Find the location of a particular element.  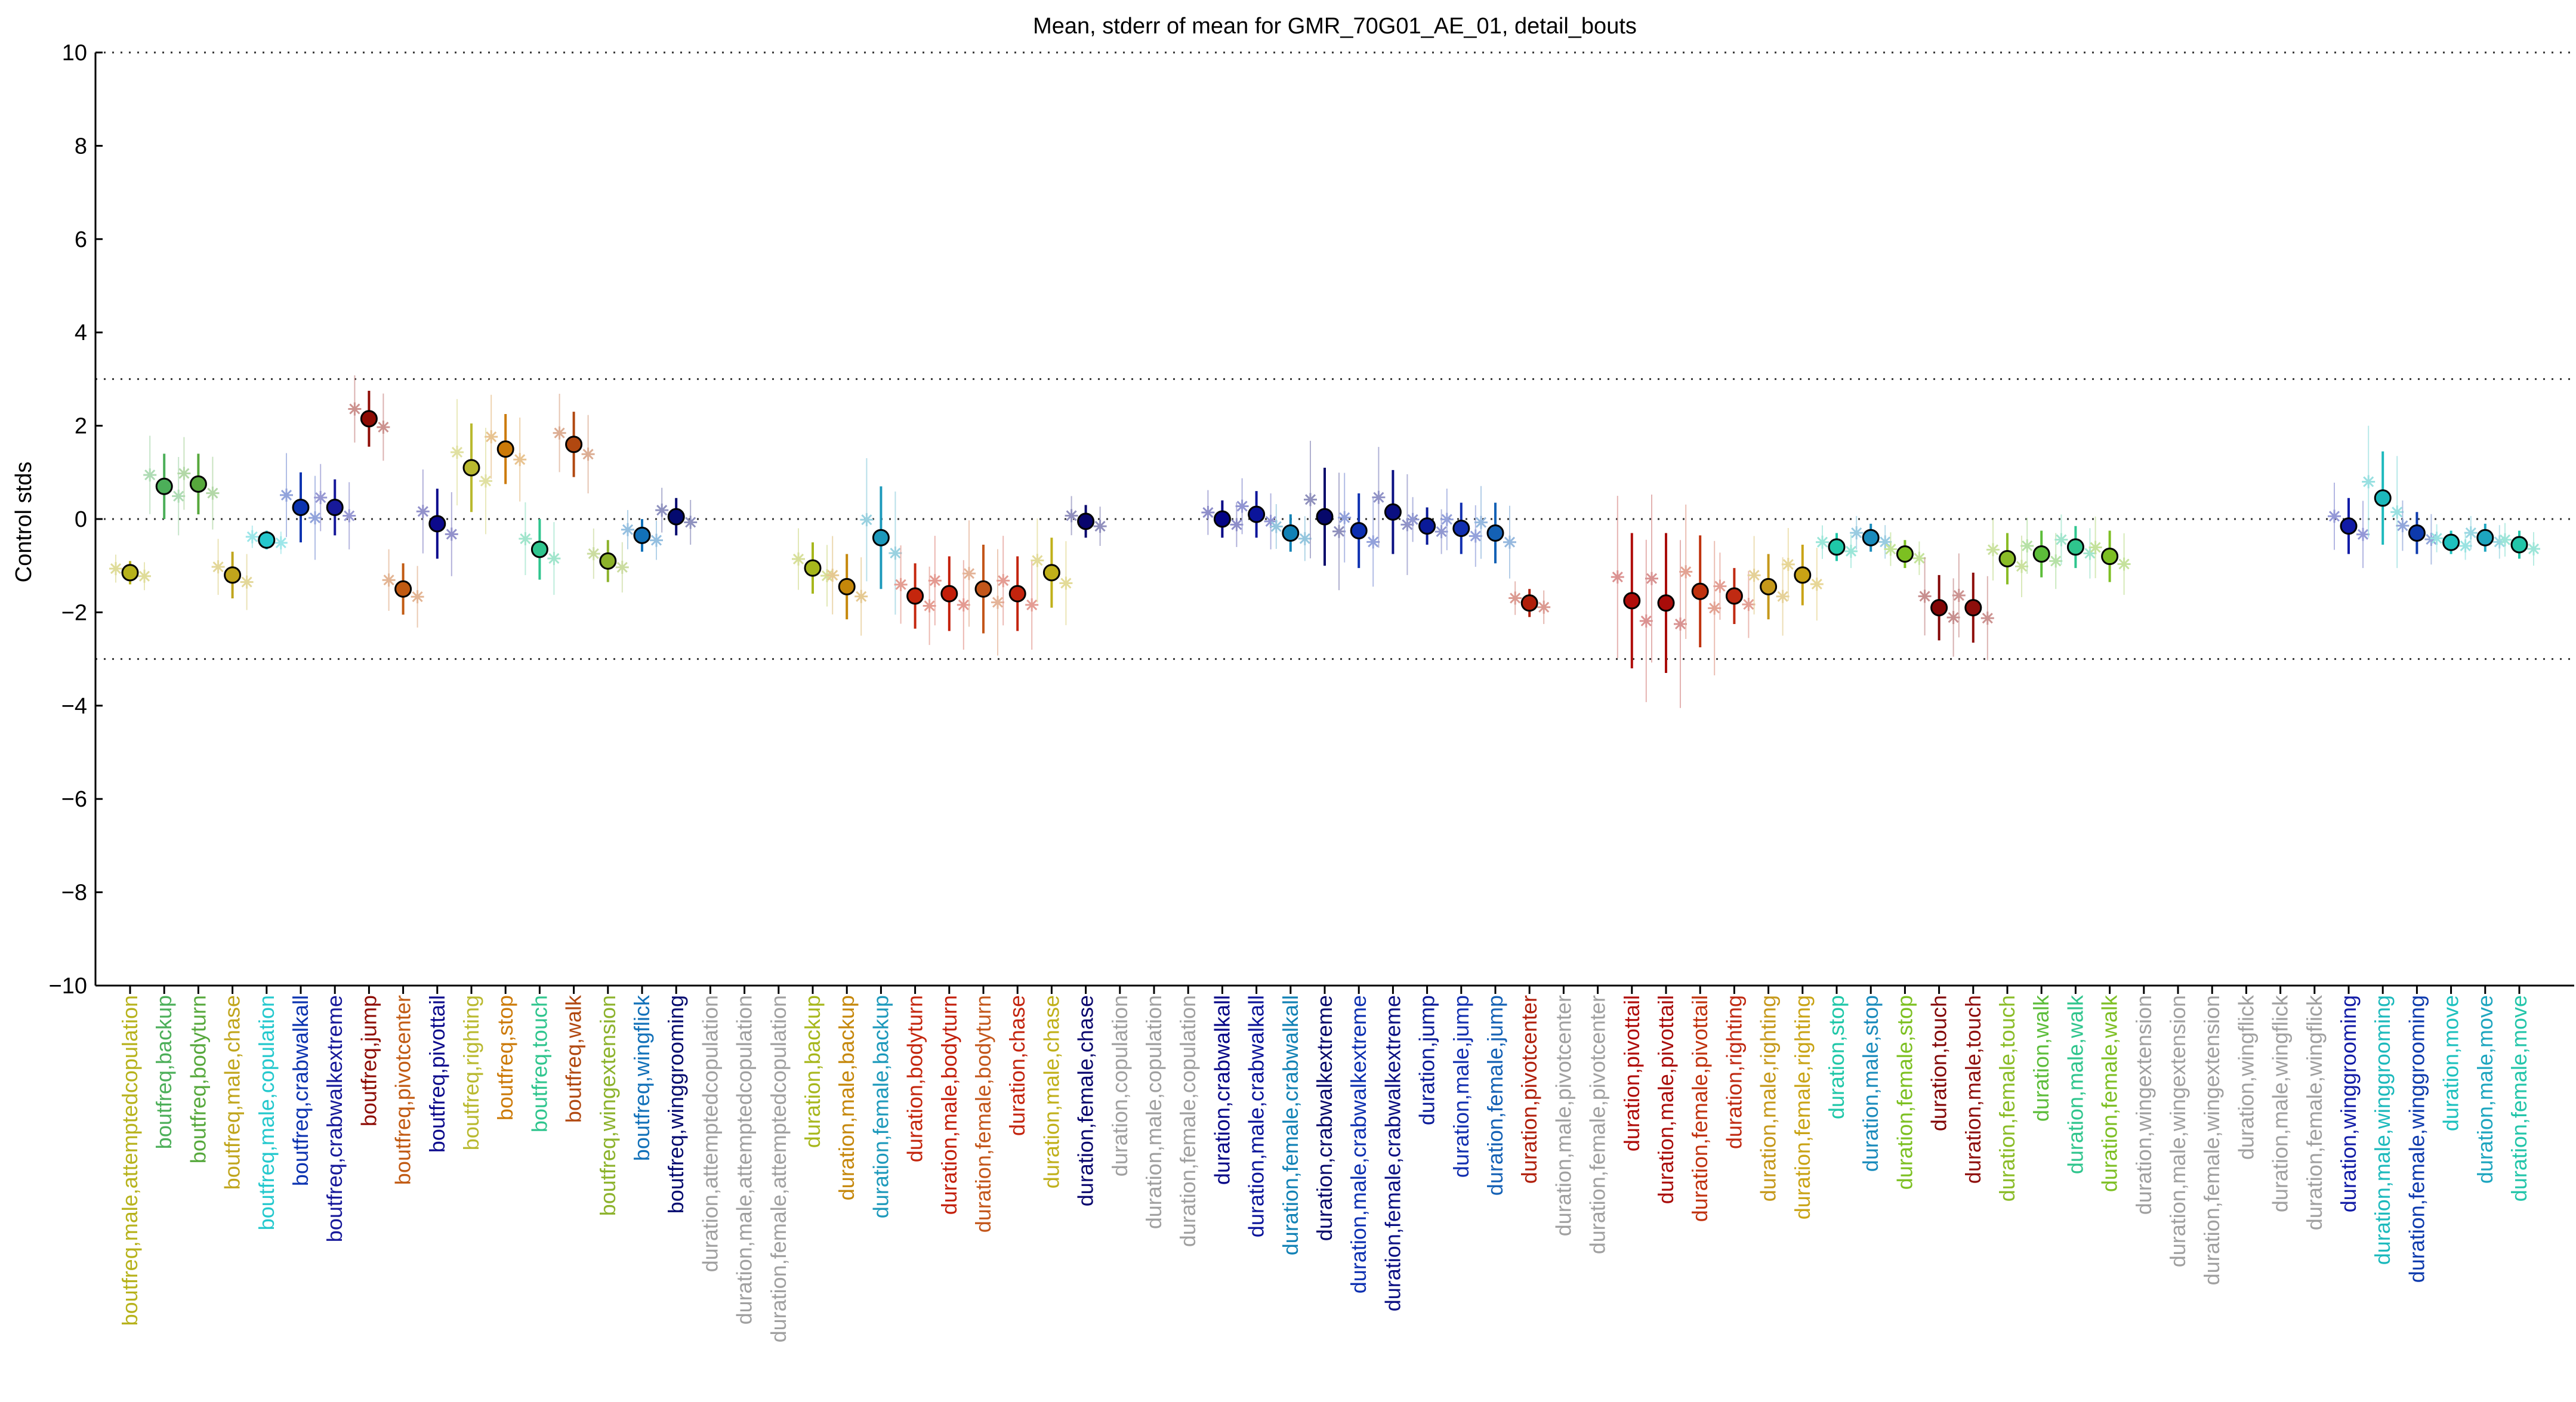

x-tick-label: boutfreq,wingflick is located at coordinates (642, 1078).